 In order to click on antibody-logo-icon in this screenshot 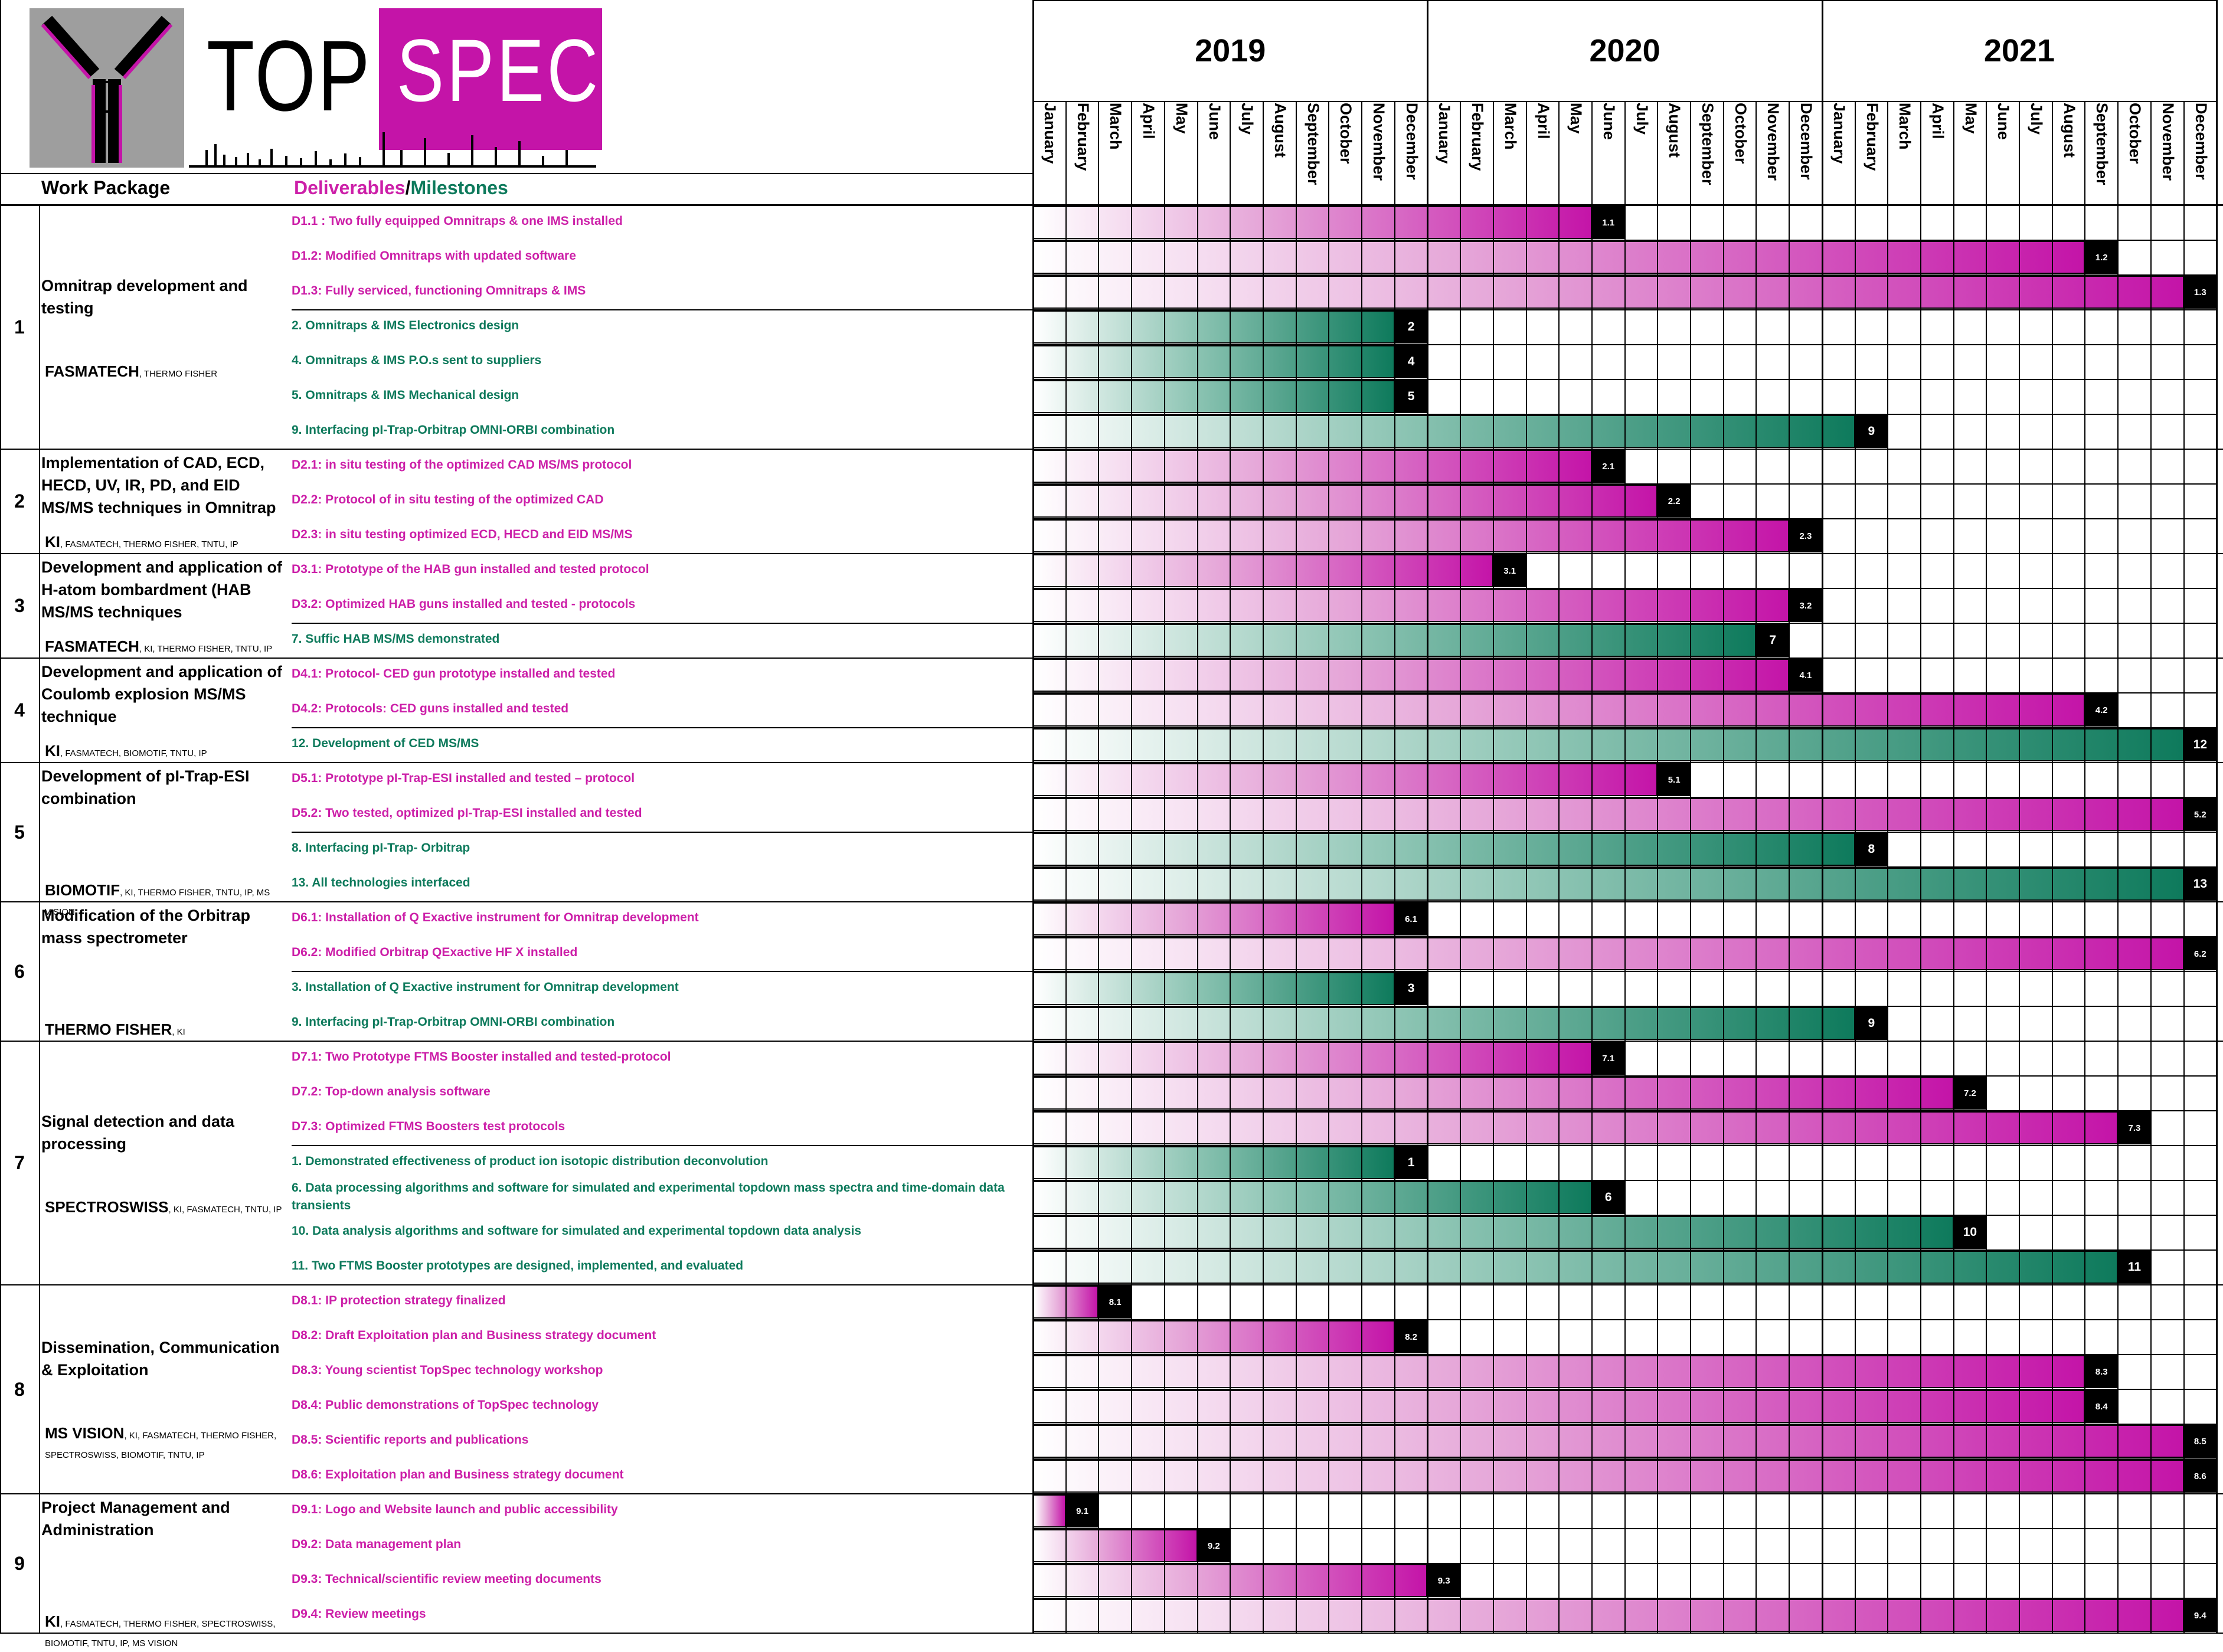, I will do `click(107, 88)`.